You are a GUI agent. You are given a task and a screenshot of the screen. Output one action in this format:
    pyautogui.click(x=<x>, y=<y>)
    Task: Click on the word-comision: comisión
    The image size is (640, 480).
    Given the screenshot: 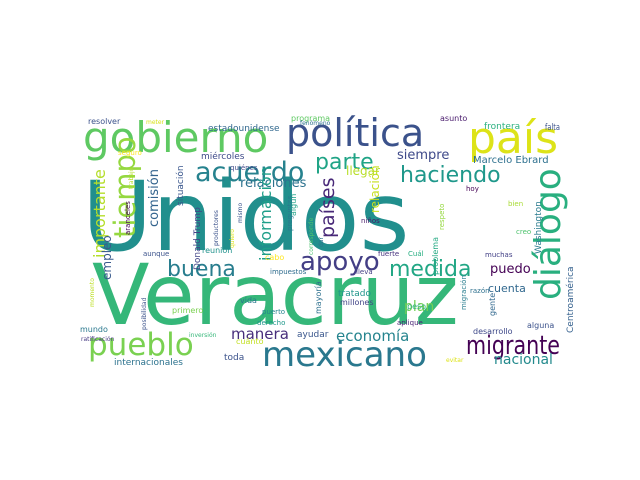 What is the action you would take?
    pyautogui.click(x=154, y=198)
    